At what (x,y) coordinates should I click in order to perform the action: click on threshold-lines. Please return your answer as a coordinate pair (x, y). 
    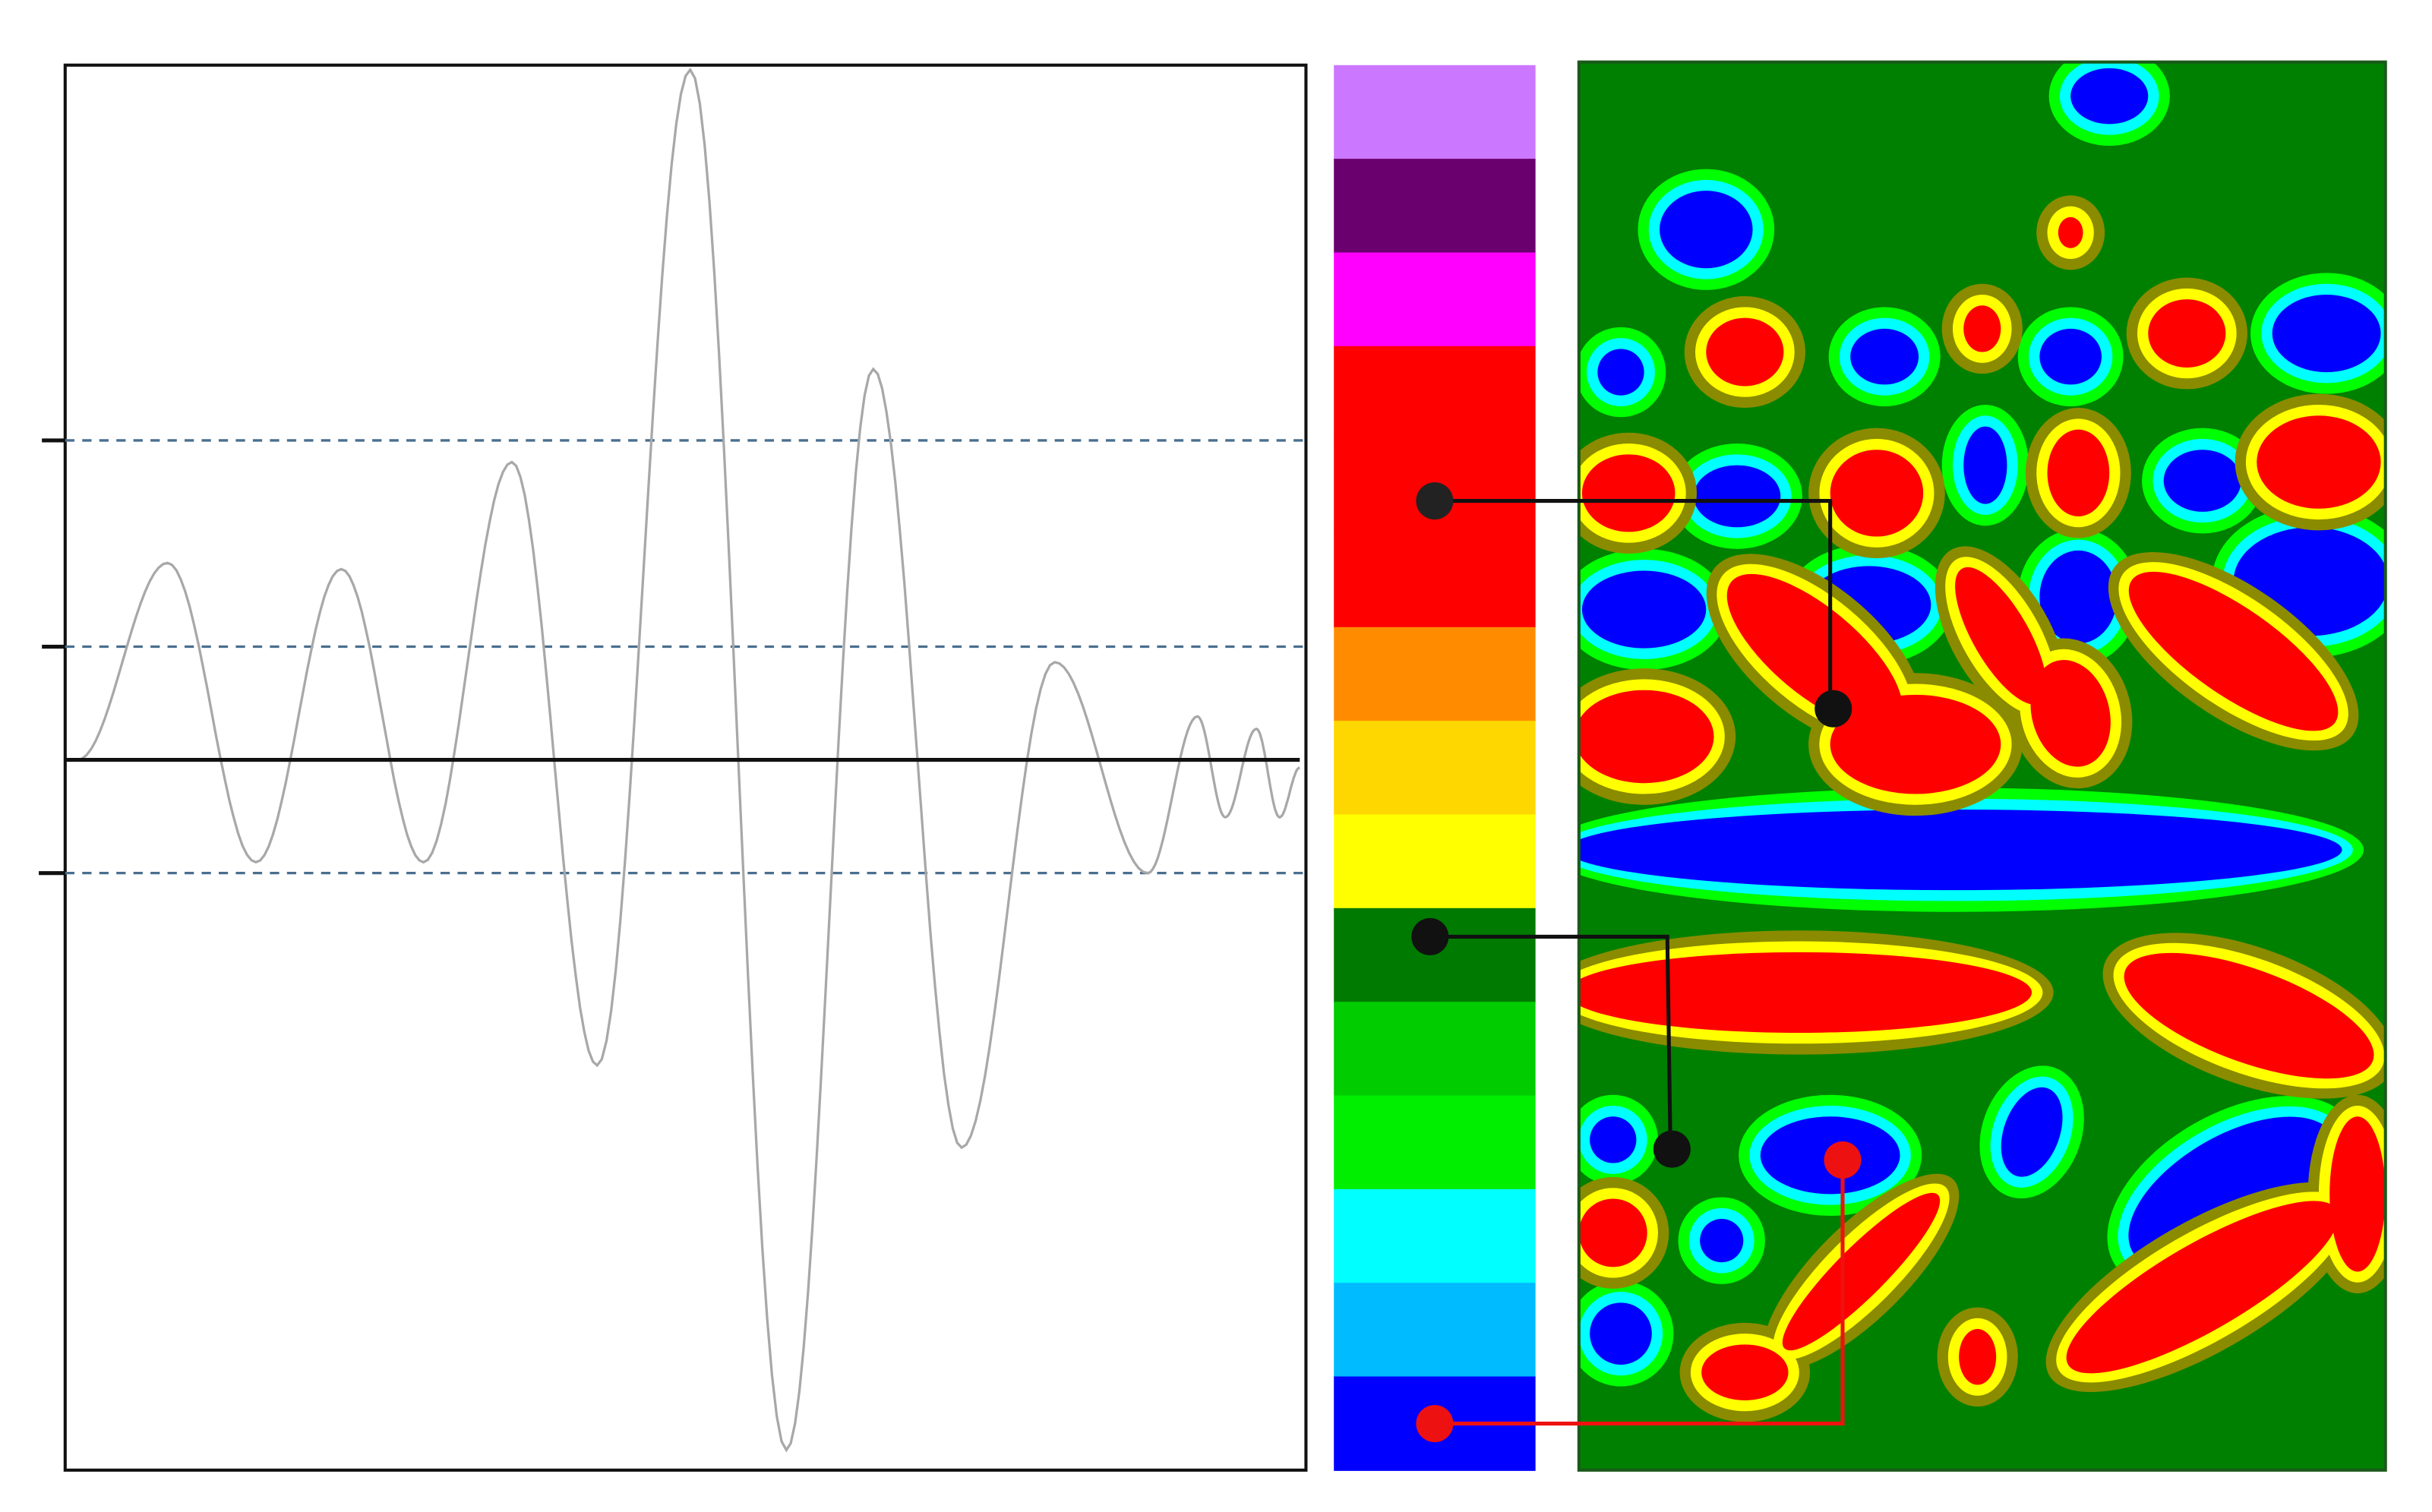
    Looking at the image, I should click on (685, 657).